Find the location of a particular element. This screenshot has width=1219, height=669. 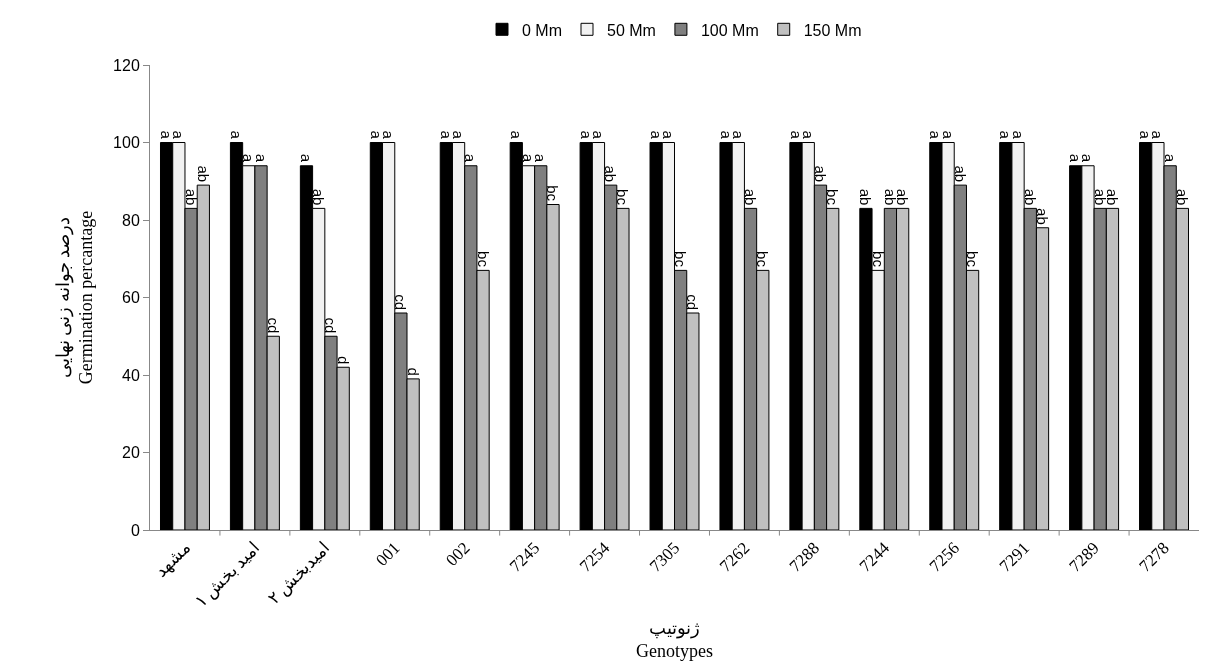

legend-label: 150 Mm is located at coordinates (832, 30).